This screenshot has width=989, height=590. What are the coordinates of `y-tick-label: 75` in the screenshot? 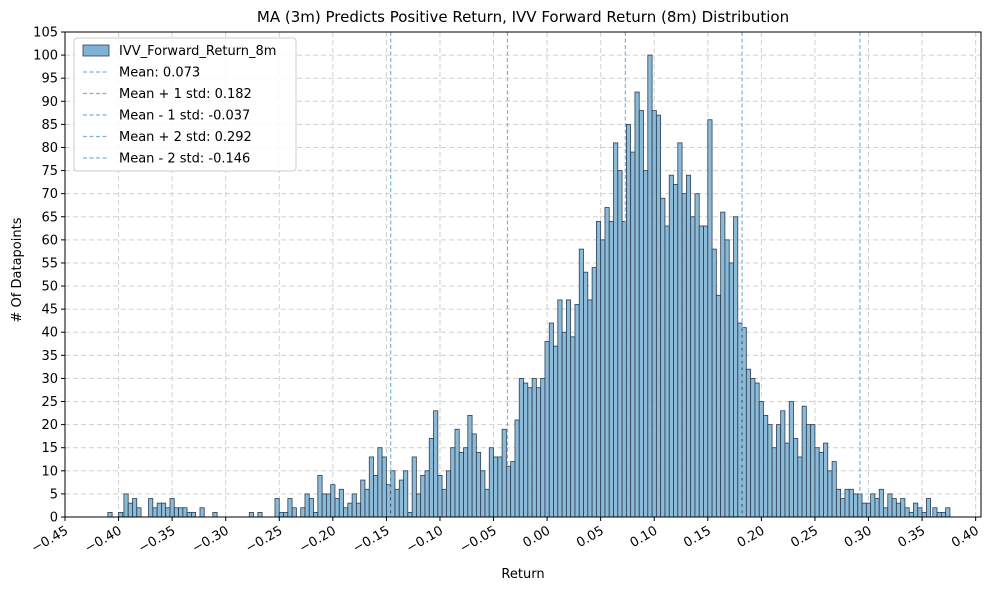 It's located at (49, 171).